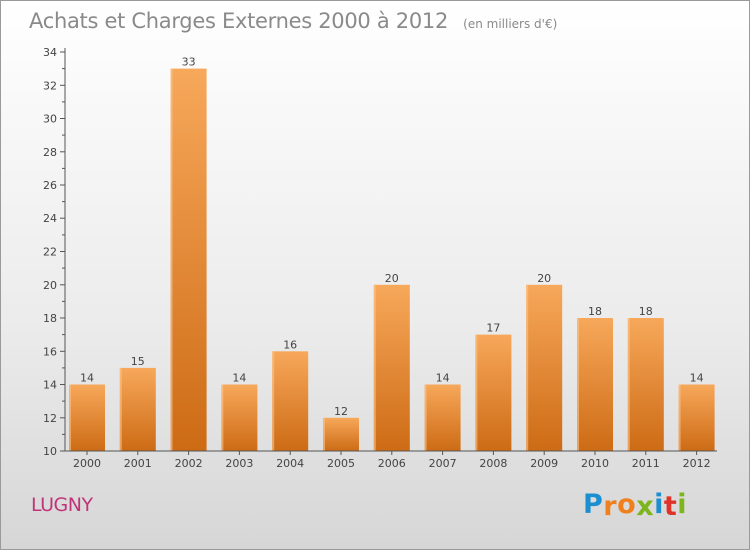 This screenshot has height=550, width=750. What do you see at coordinates (87, 463) in the screenshot?
I see `x-tick-label-2000: 2000` at bounding box center [87, 463].